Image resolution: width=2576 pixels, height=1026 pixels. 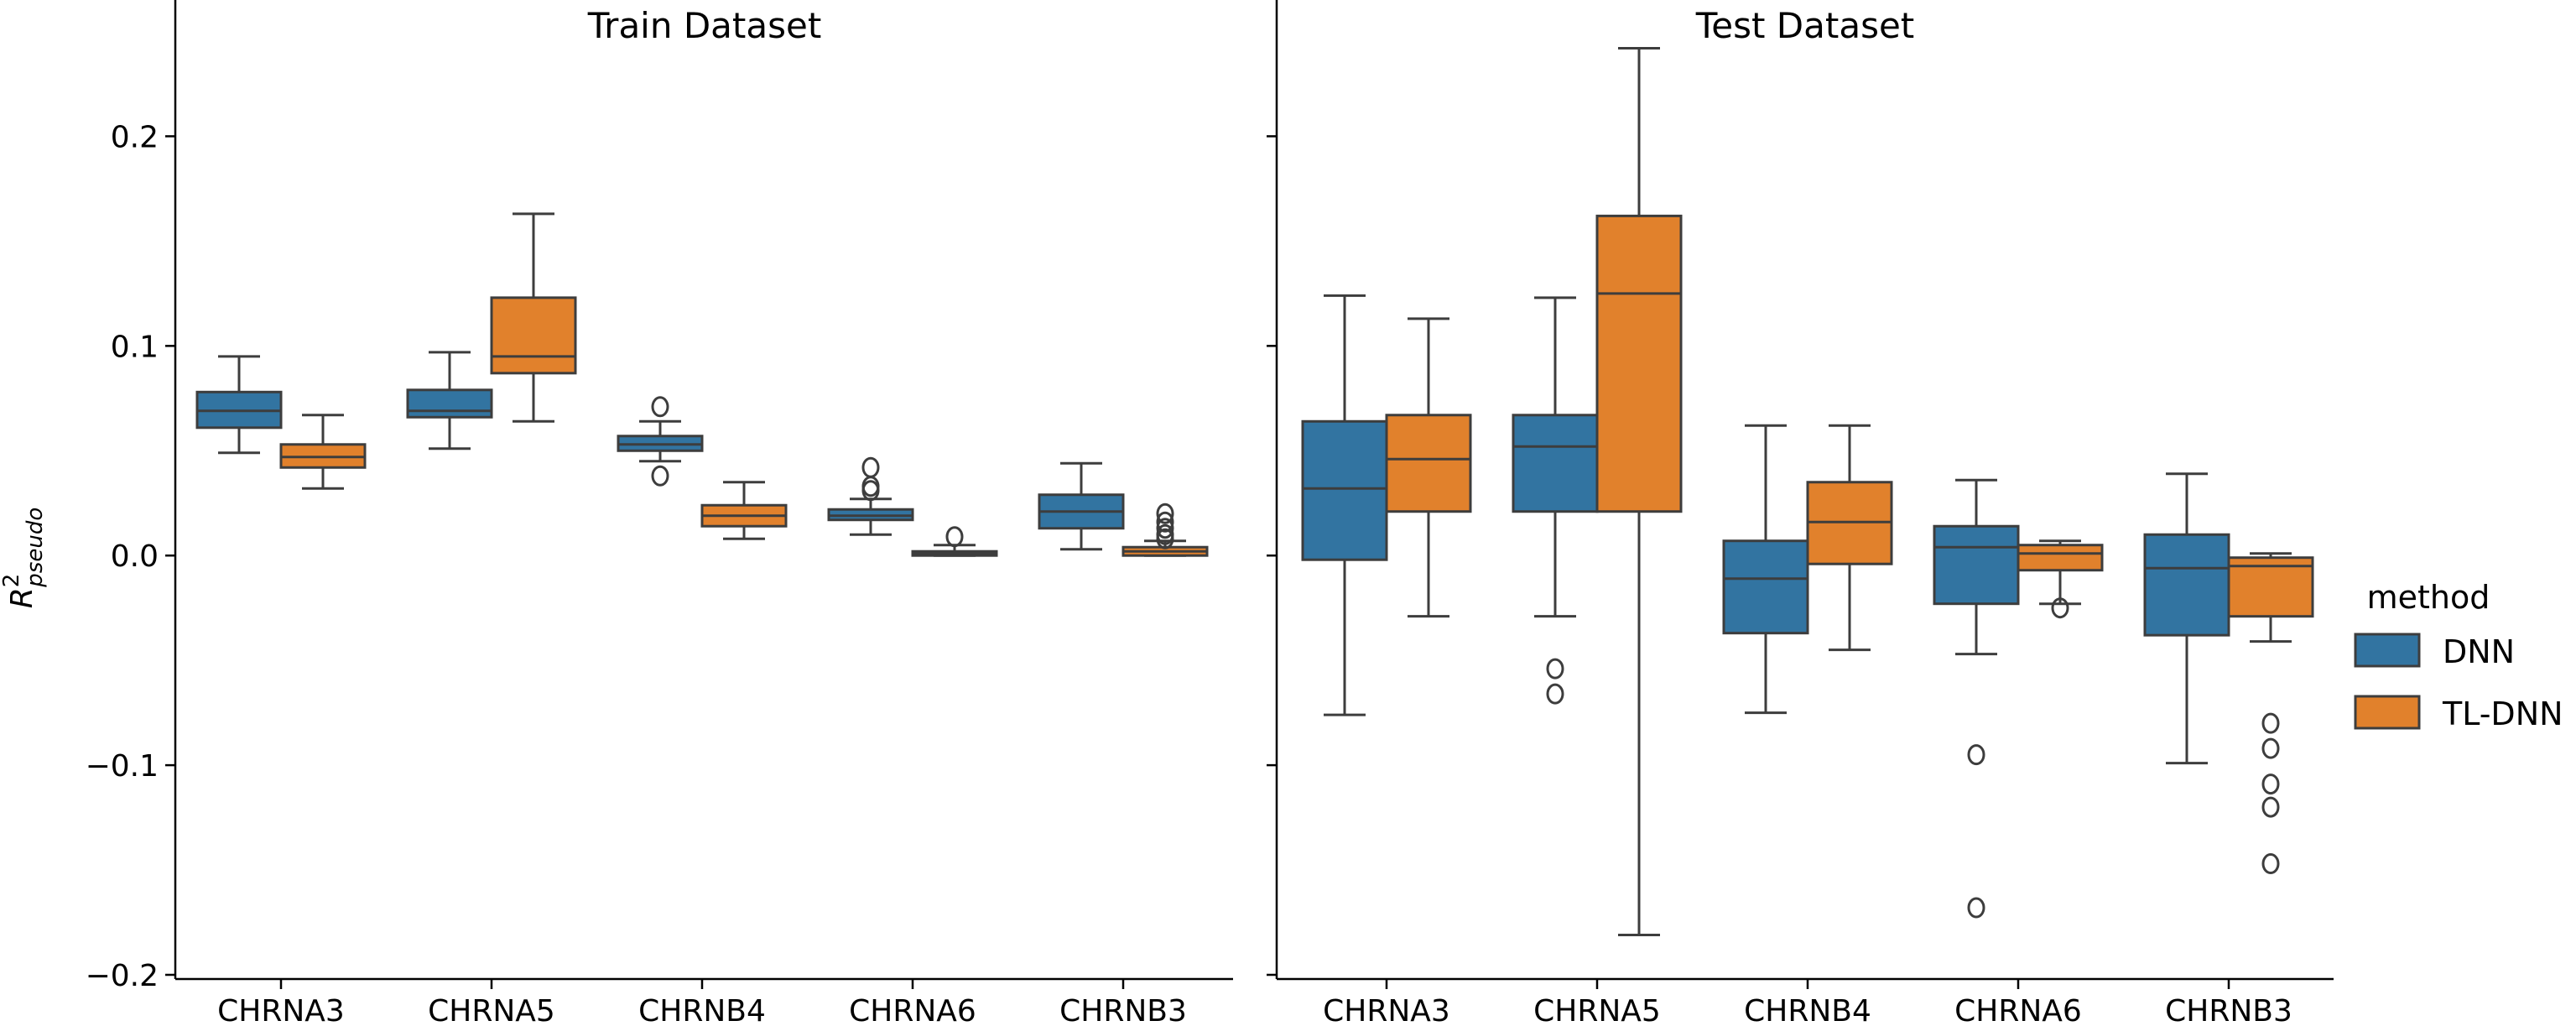 I want to click on legend-swatch-tl-dnn, so click(x=2387, y=712).